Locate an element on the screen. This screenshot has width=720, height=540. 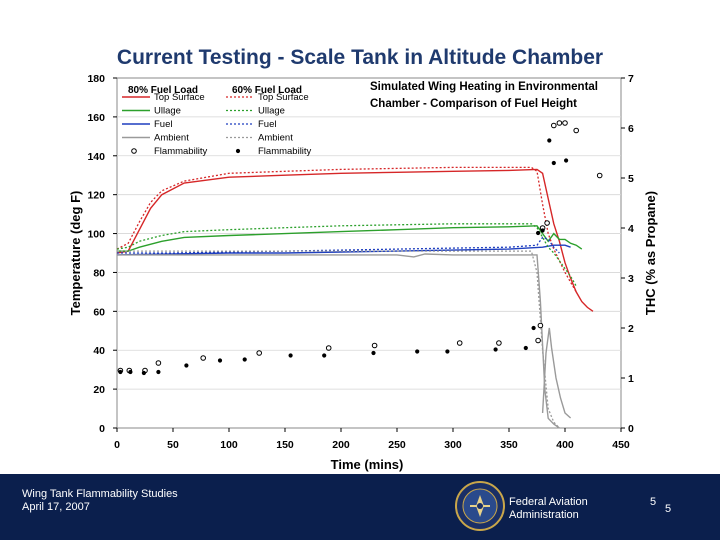
footer-presentation-date: April 17, 2007 is located at coordinates (56, 507).